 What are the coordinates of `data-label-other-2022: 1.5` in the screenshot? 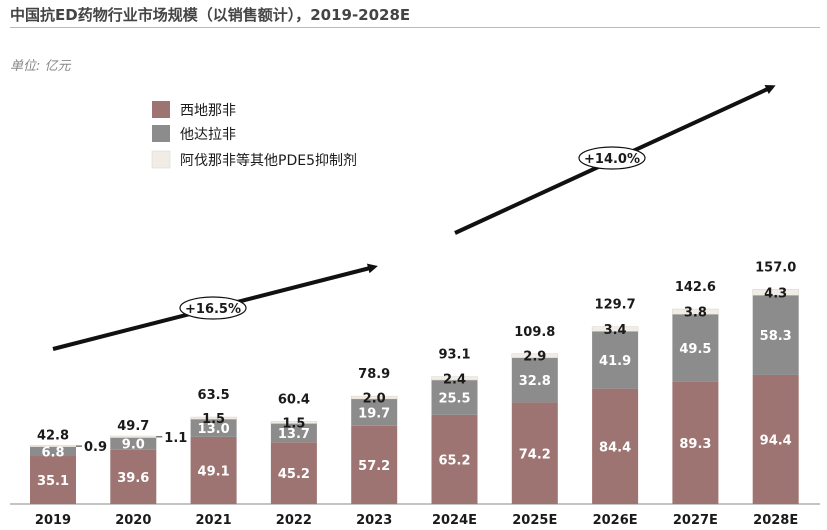 It's located at (293, 423).